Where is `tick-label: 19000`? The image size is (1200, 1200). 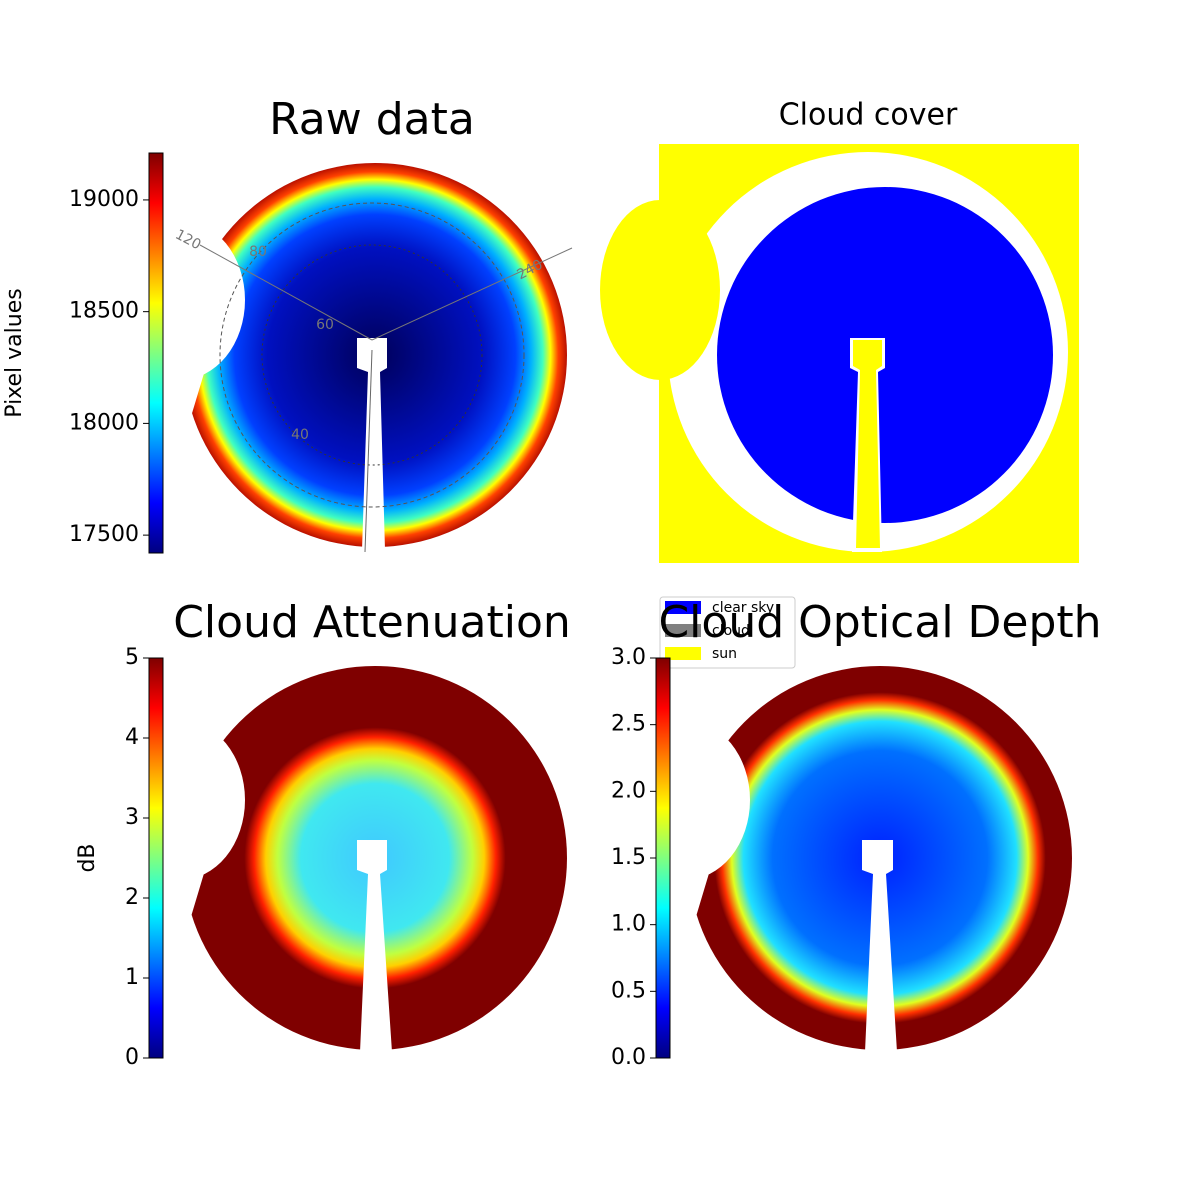
tick-label: 19000 is located at coordinates (104, 199).